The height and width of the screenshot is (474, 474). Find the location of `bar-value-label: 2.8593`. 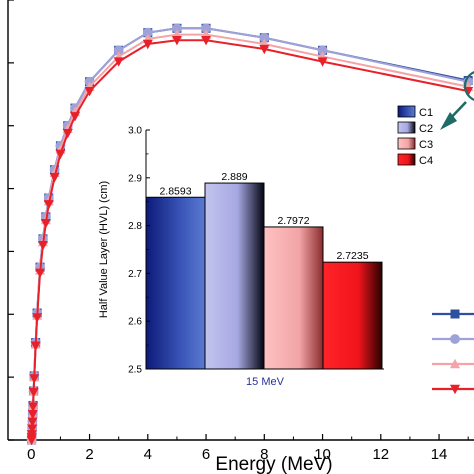

bar-value-label: 2.8593 is located at coordinates (175, 191).